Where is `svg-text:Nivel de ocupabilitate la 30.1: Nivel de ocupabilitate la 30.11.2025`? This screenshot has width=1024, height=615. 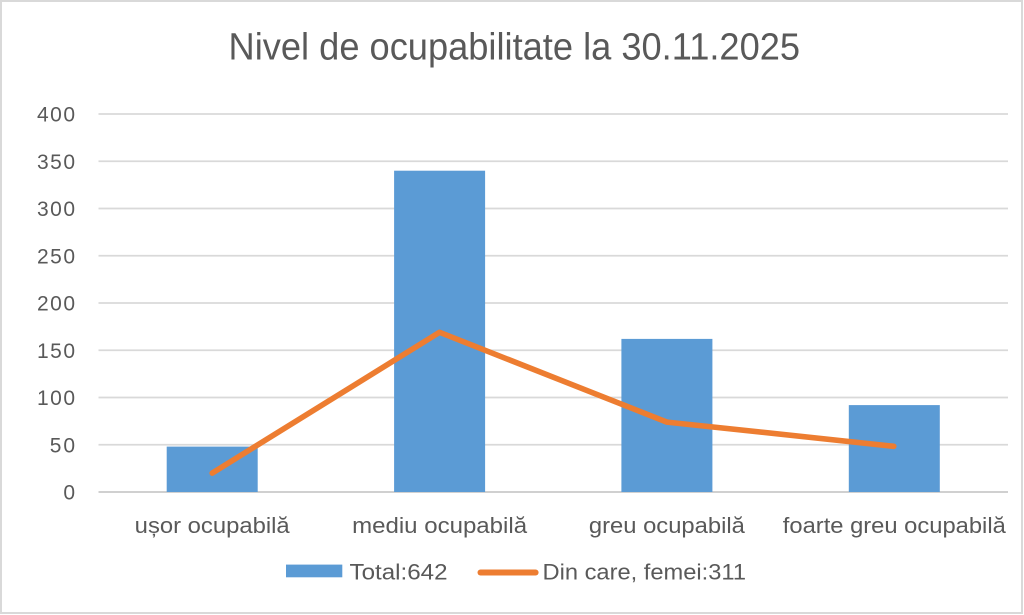 svg-text:Nivel de ocupabilitate la 30.1: Nivel de ocupabilitate la 30.11.2025 is located at coordinates (515, 48).